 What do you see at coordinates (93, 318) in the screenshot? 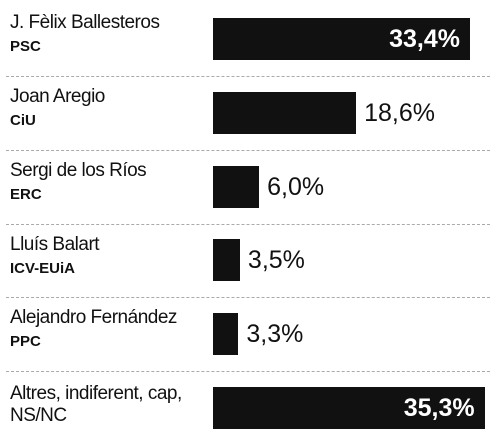
I see `category-label: Alejandro Fernández` at bounding box center [93, 318].